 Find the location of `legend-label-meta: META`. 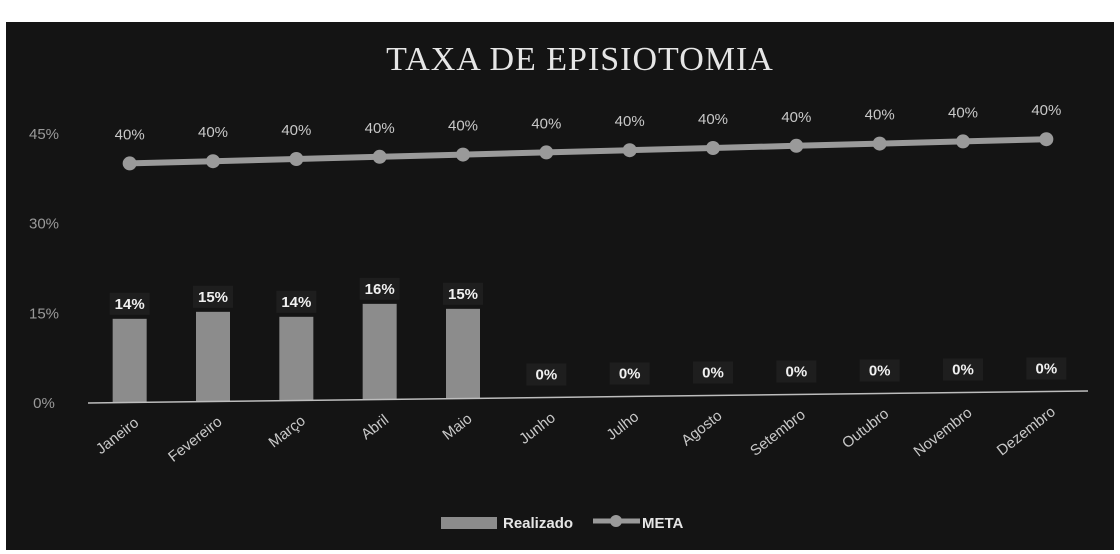

legend-label-meta: META is located at coordinates (663, 523).